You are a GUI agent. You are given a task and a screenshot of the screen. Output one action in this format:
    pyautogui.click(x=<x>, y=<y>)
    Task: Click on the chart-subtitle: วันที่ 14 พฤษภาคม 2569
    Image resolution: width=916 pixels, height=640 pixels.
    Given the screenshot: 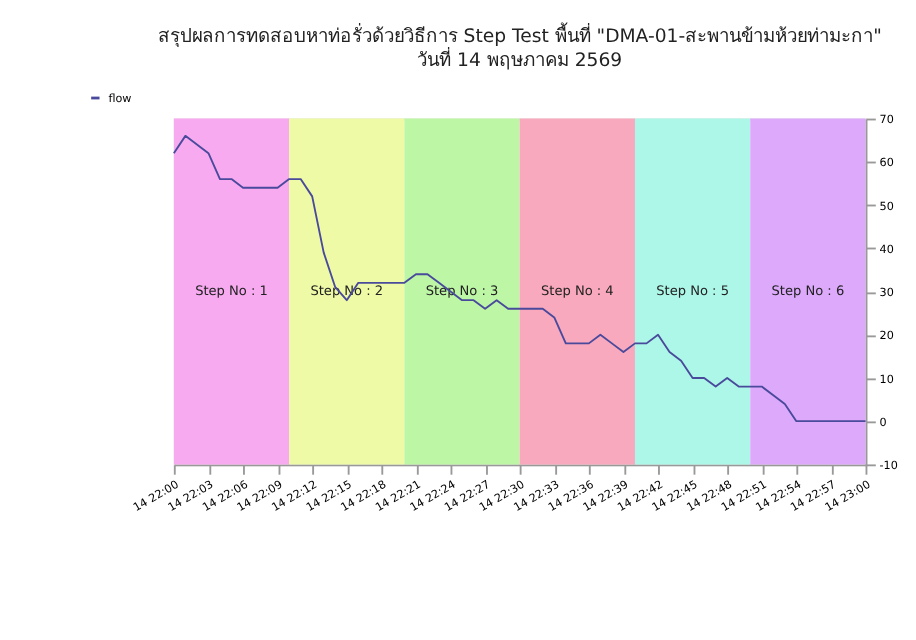 What is the action you would take?
    pyautogui.click(x=520, y=59)
    